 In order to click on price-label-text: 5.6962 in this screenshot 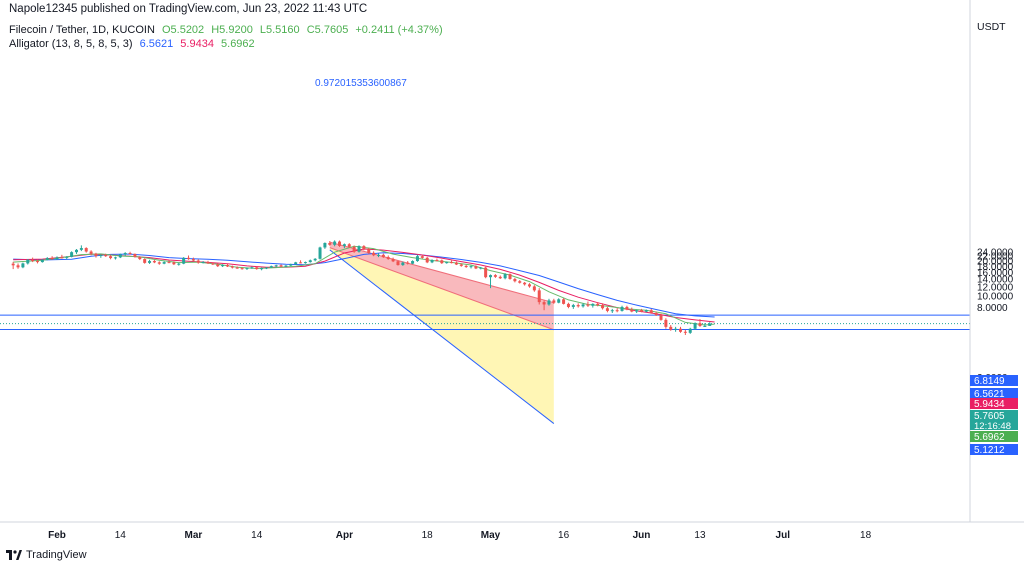, I will do `click(989, 437)`.